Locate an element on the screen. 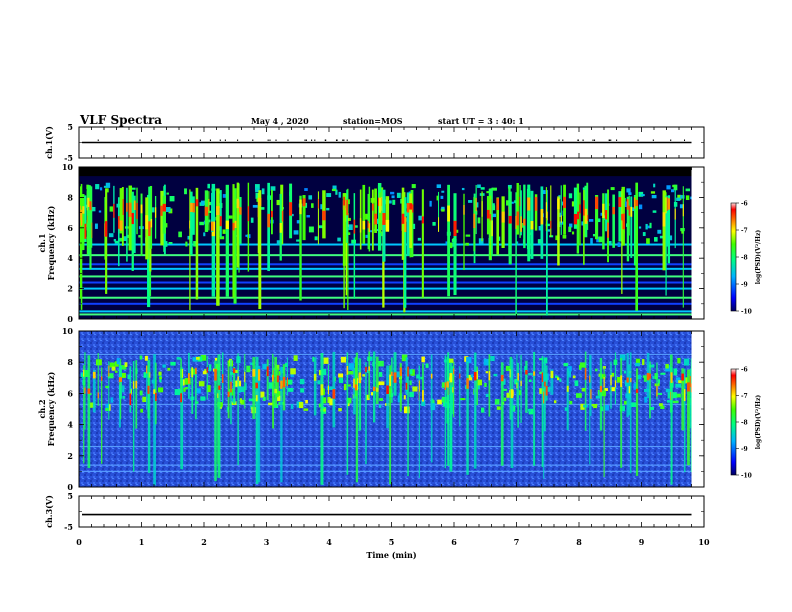  x-tick-label: 0 is located at coordinates (79, 542).